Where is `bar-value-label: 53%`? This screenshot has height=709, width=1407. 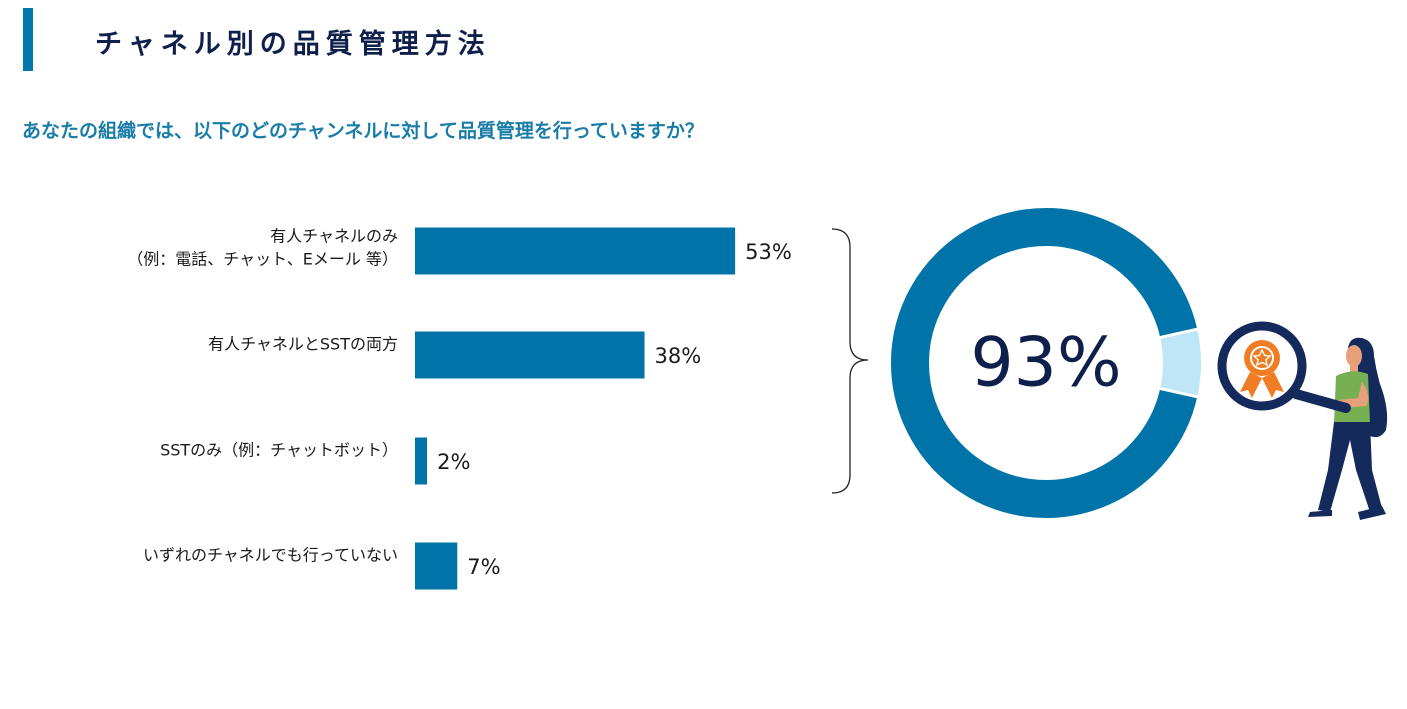
bar-value-label: 53% is located at coordinates (768, 252).